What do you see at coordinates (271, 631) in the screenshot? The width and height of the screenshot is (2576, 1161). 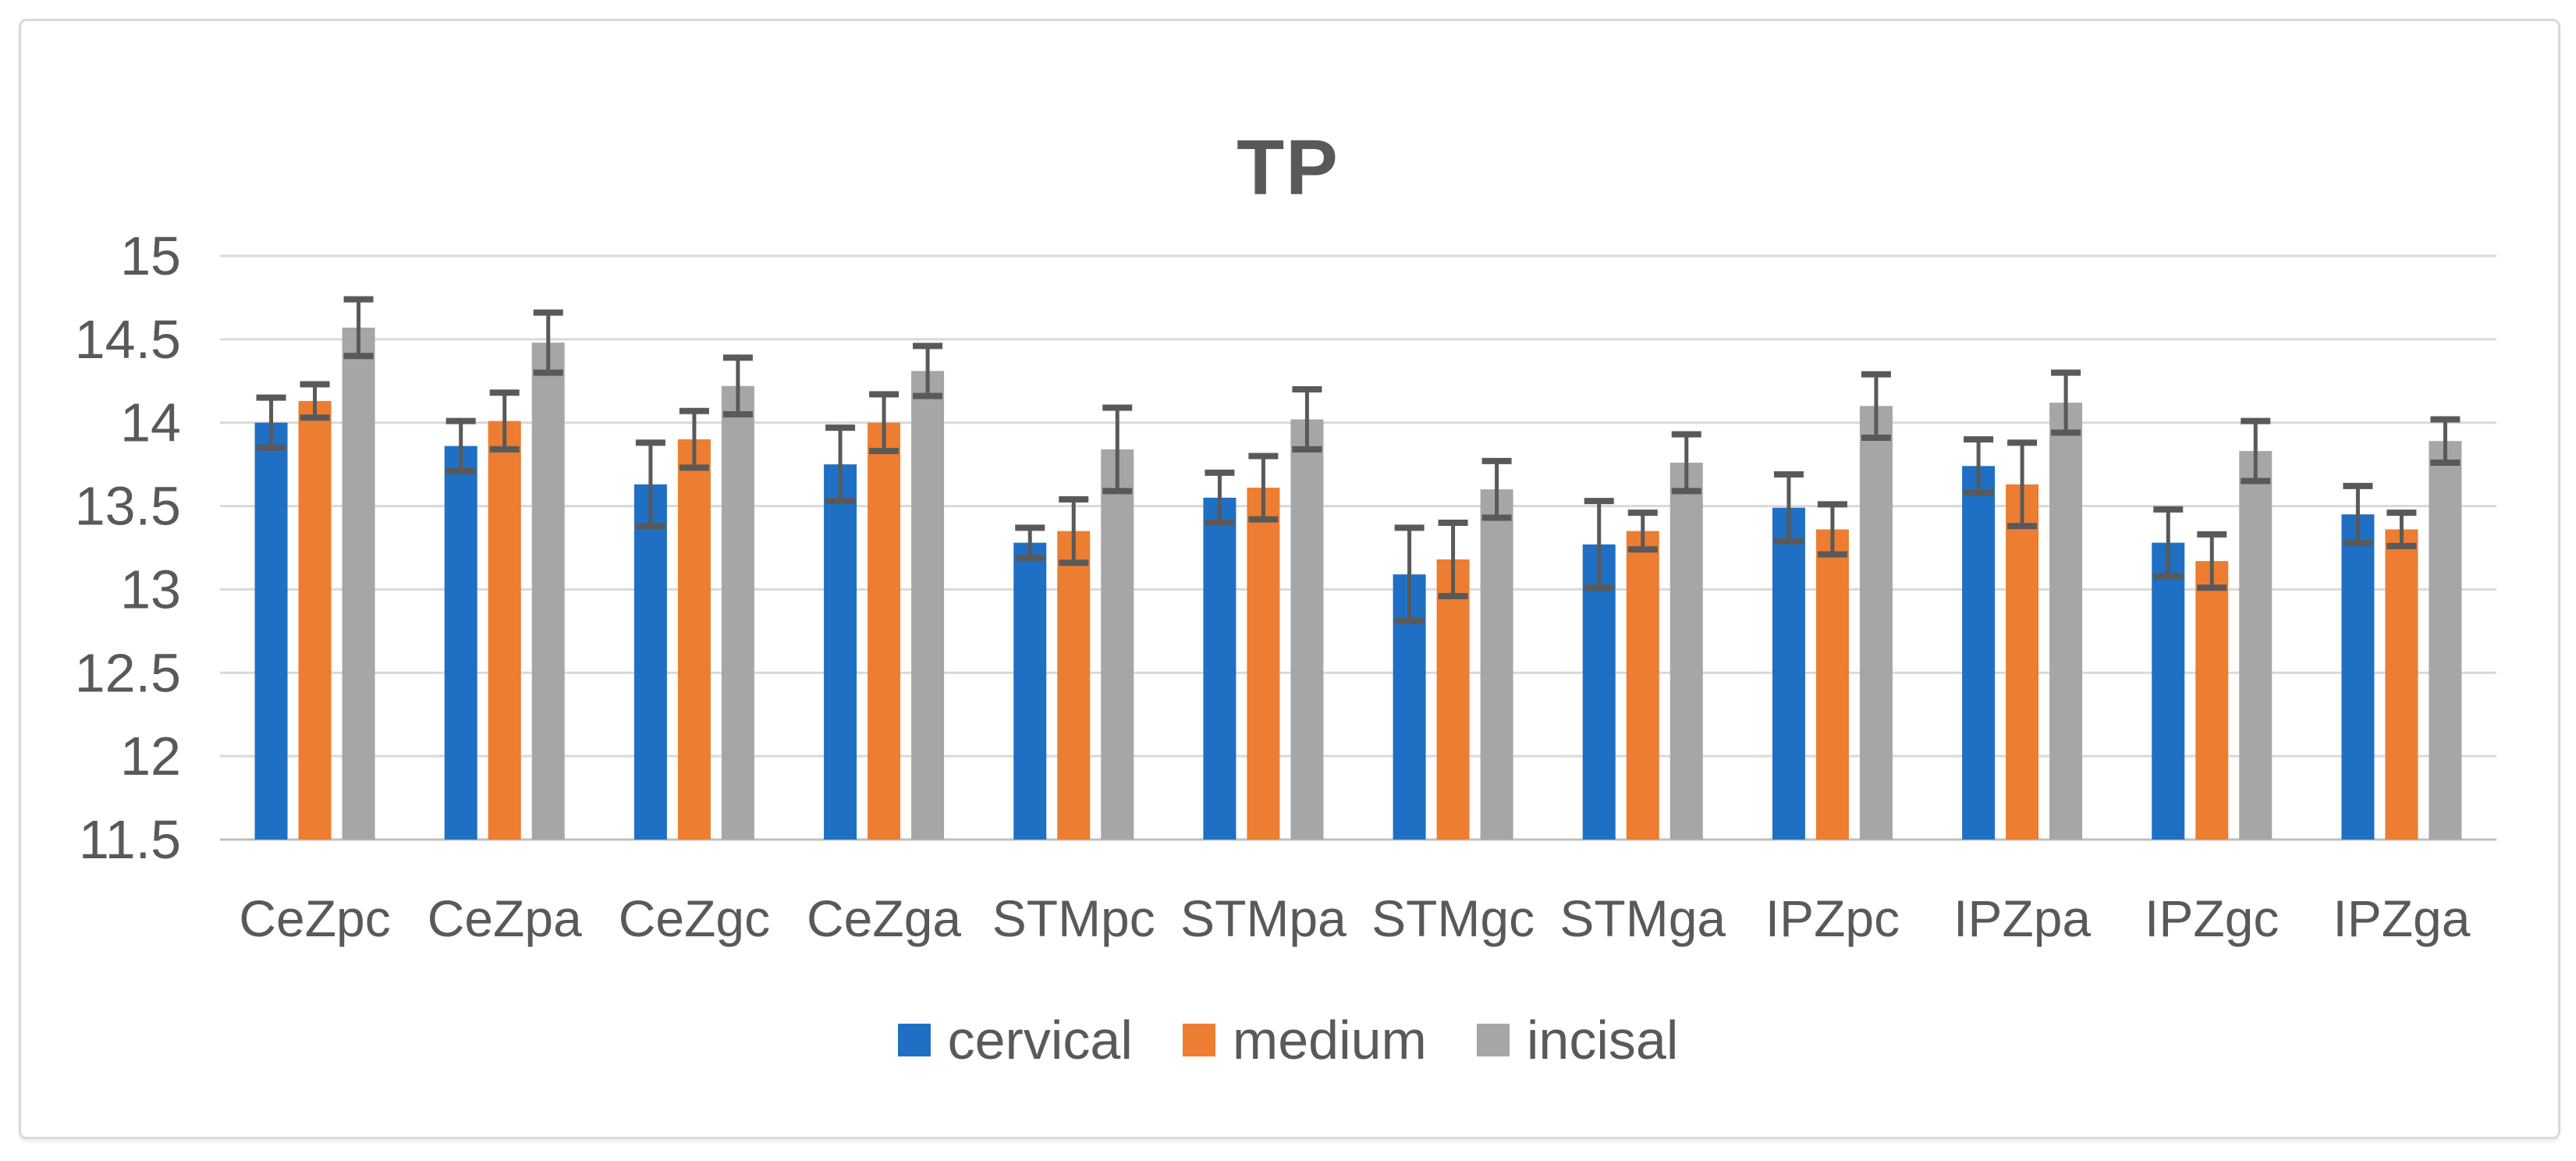 I see `bar-cervical-CeZpc` at bounding box center [271, 631].